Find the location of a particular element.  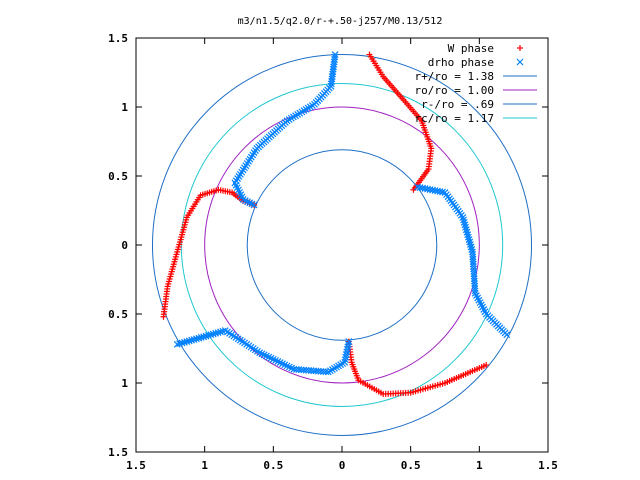

legend-label: W phase is located at coordinates (471, 48).